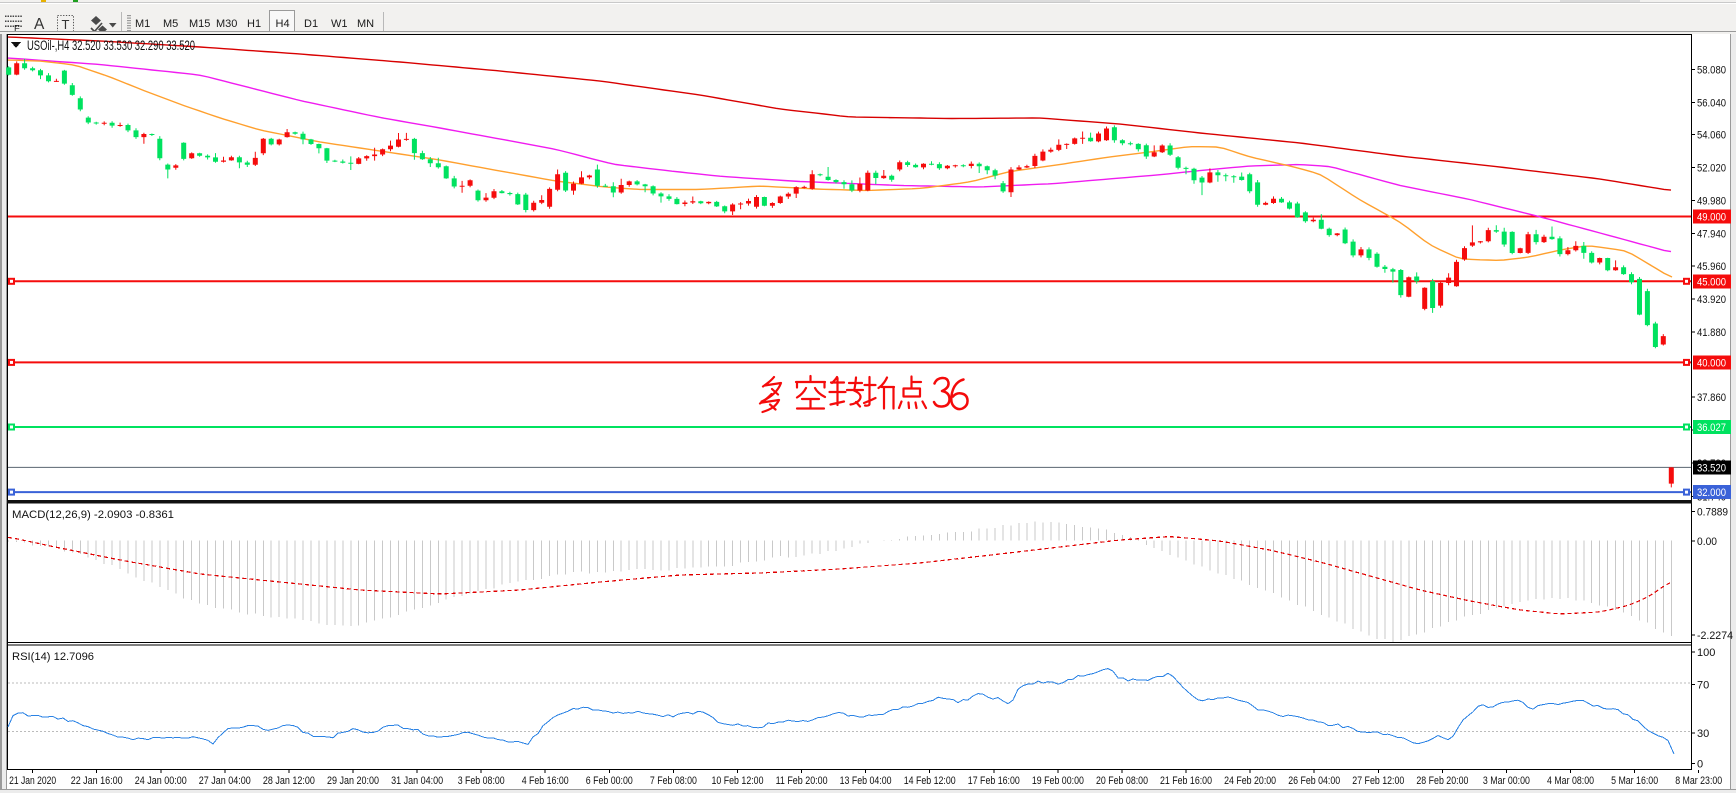  What do you see at coordinates (1250, 781) in the screenshot?
I see `svg-text: 24 Feb 20:00` at bounding box center [1250, 781].